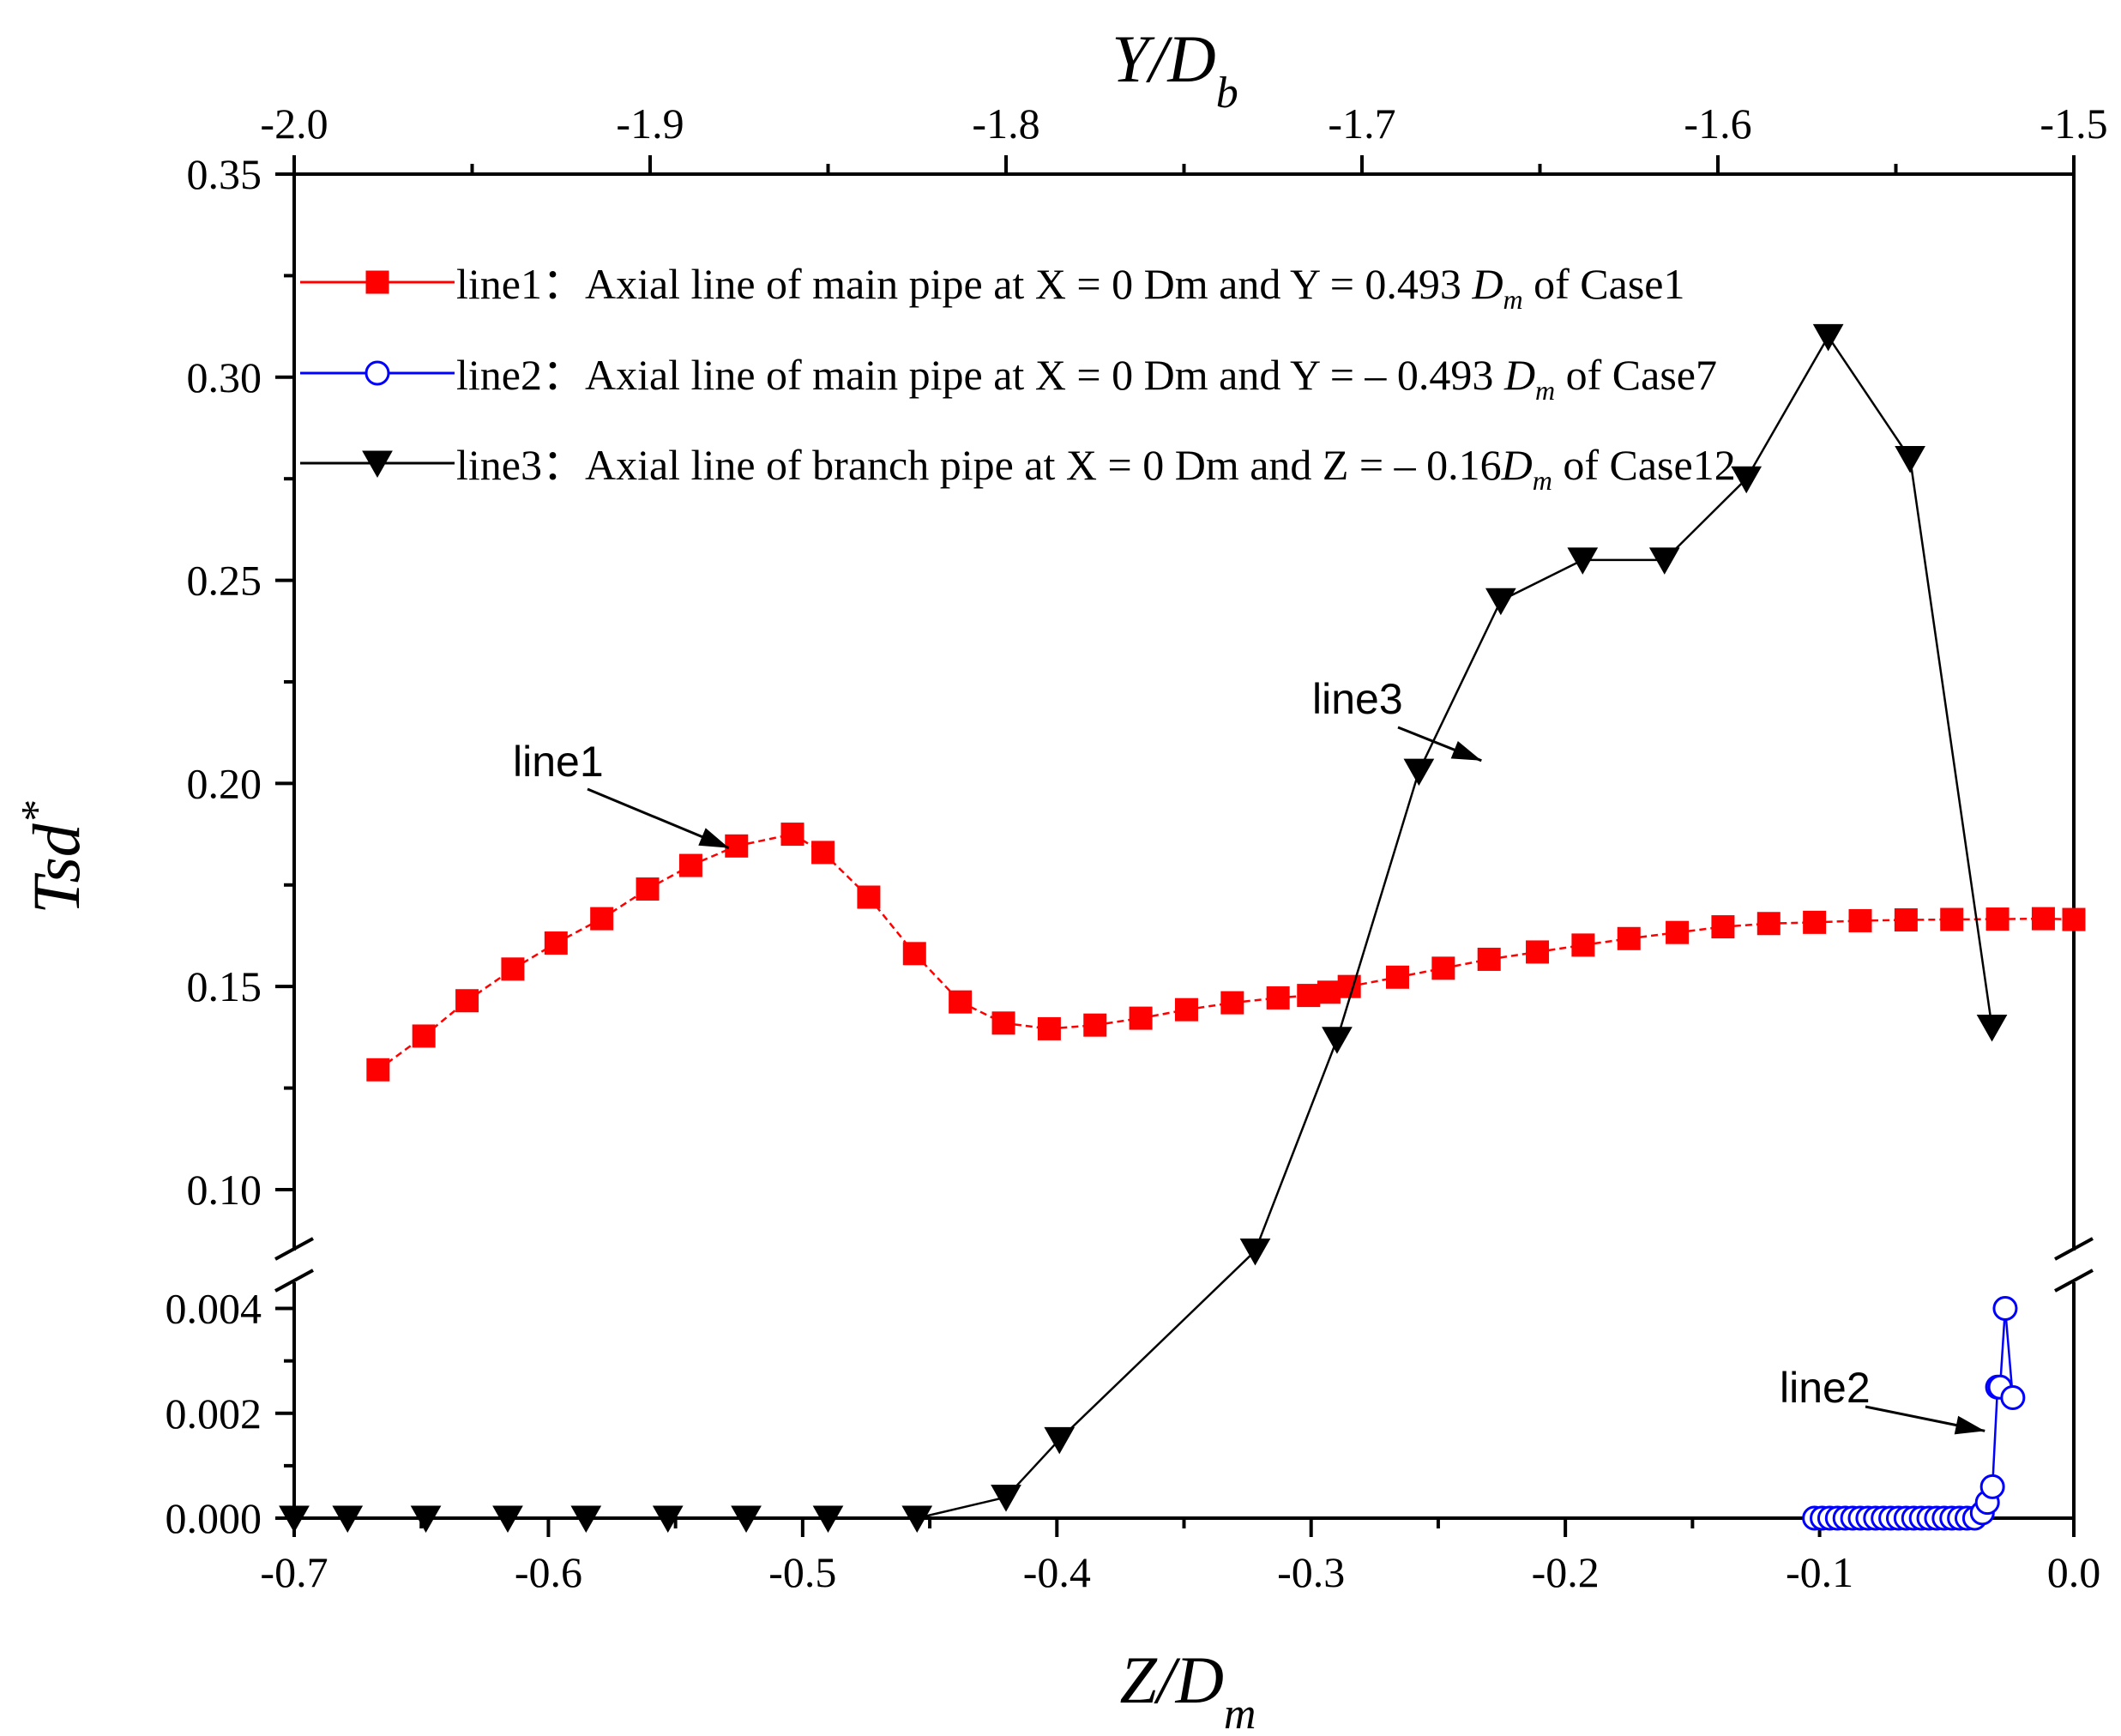  I want to click on y-tick-label: 0.000, so click(214, 1518).